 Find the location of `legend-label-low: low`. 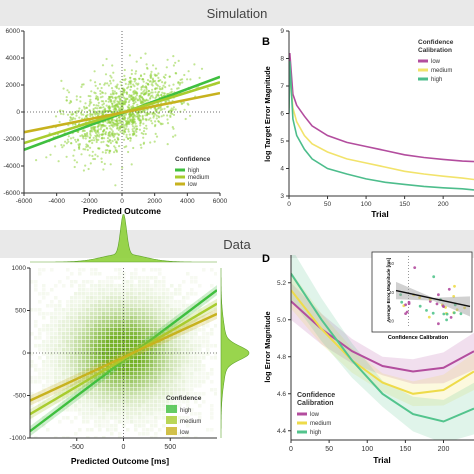

legend-label-low: low is located at coordinates (185, 433).